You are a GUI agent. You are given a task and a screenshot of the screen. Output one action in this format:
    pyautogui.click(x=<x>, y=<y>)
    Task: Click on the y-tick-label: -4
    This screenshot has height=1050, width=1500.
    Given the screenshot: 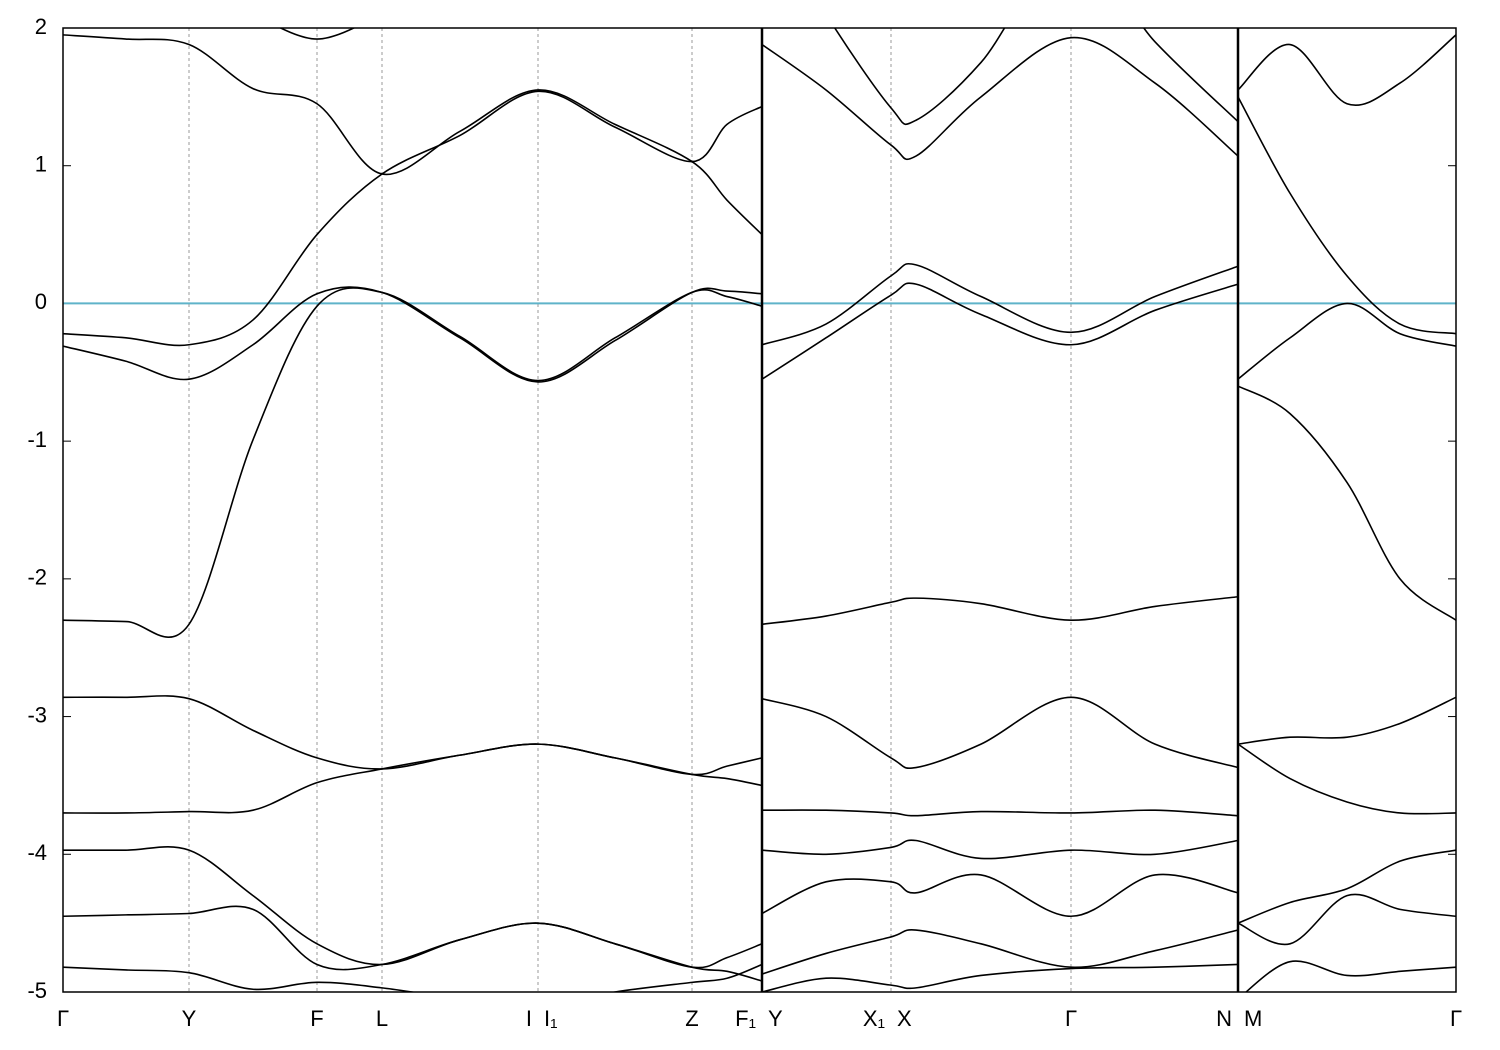 What is the action you would take?
    pyautogui.click(x=37, y=852)
    